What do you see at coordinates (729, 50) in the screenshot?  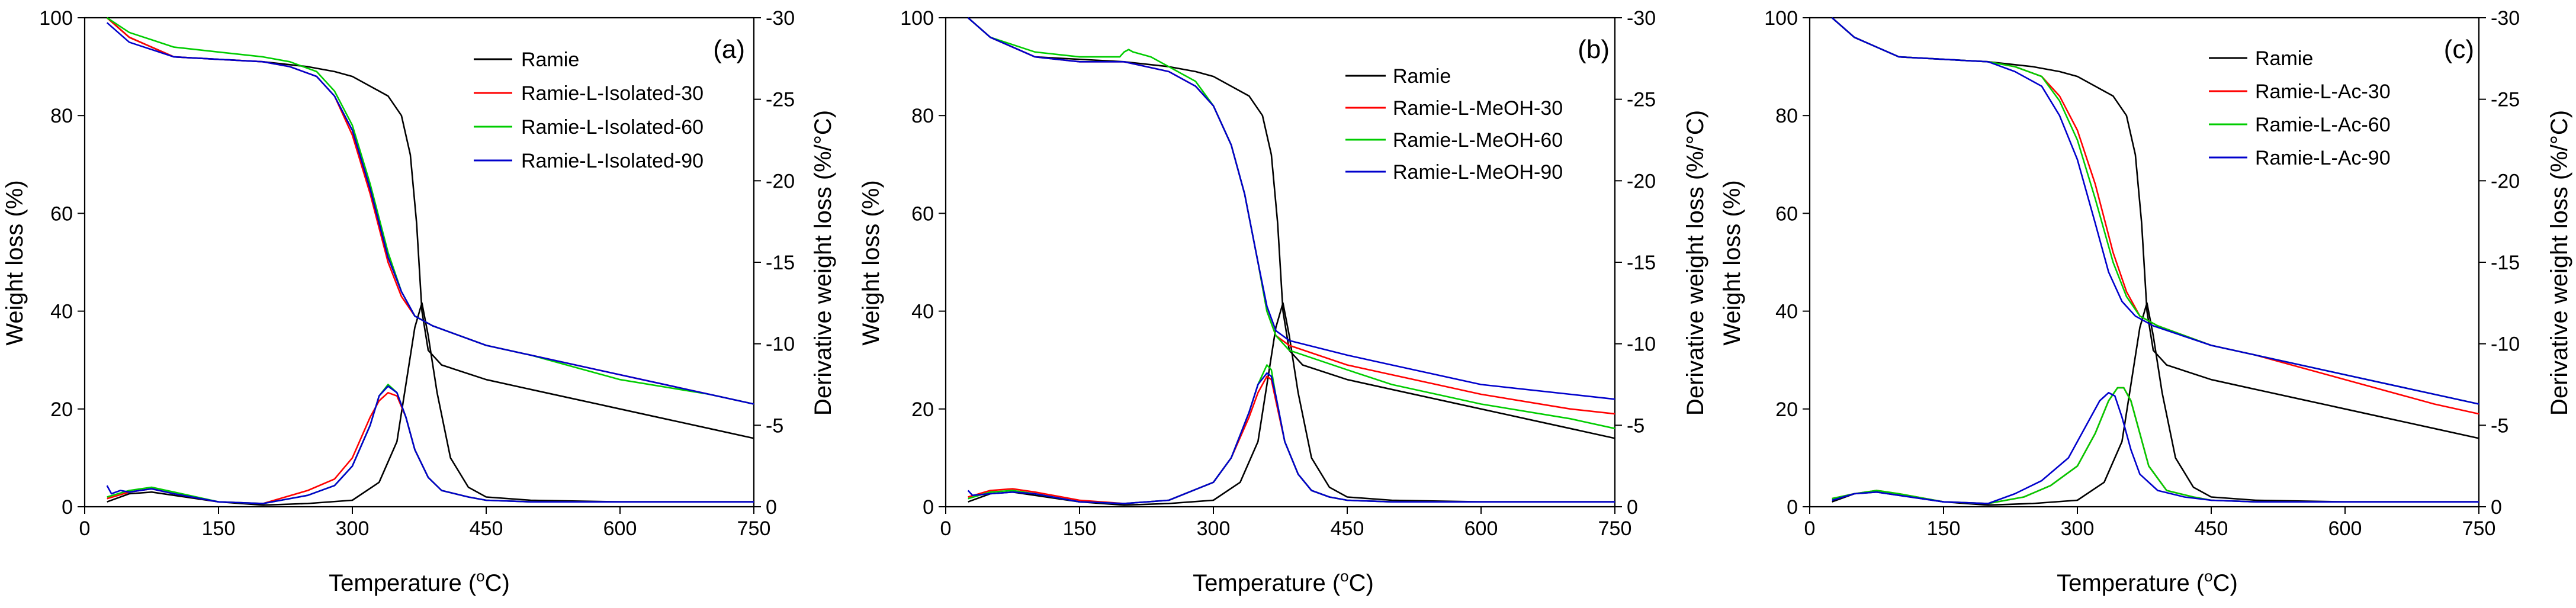 I see `panel-label: (a)` at bounding box center [729, 50].